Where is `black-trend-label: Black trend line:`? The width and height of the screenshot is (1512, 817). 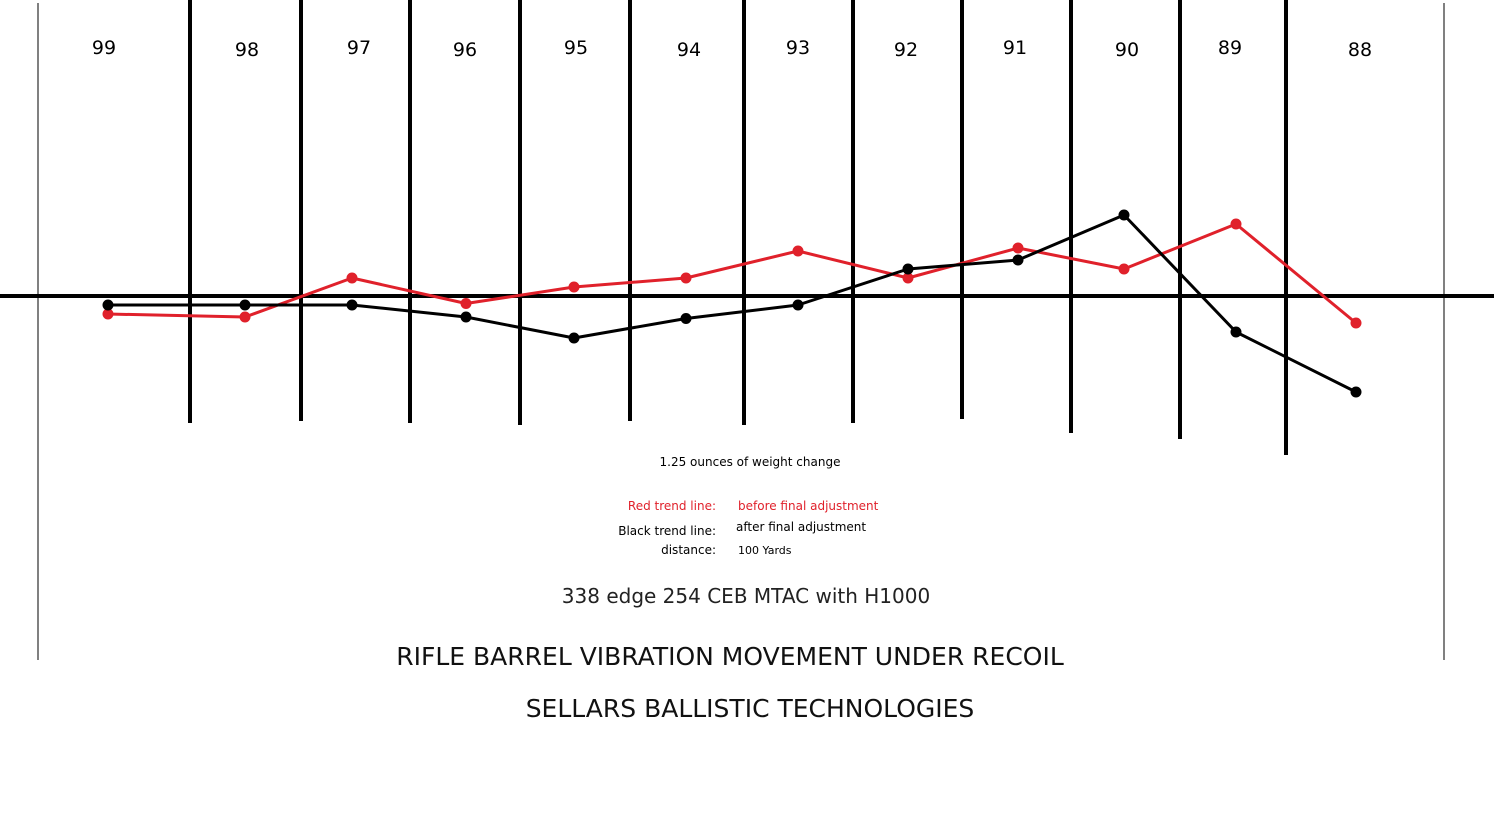
black-trend-label: Black trend line: is located at coordinates (667, 531).